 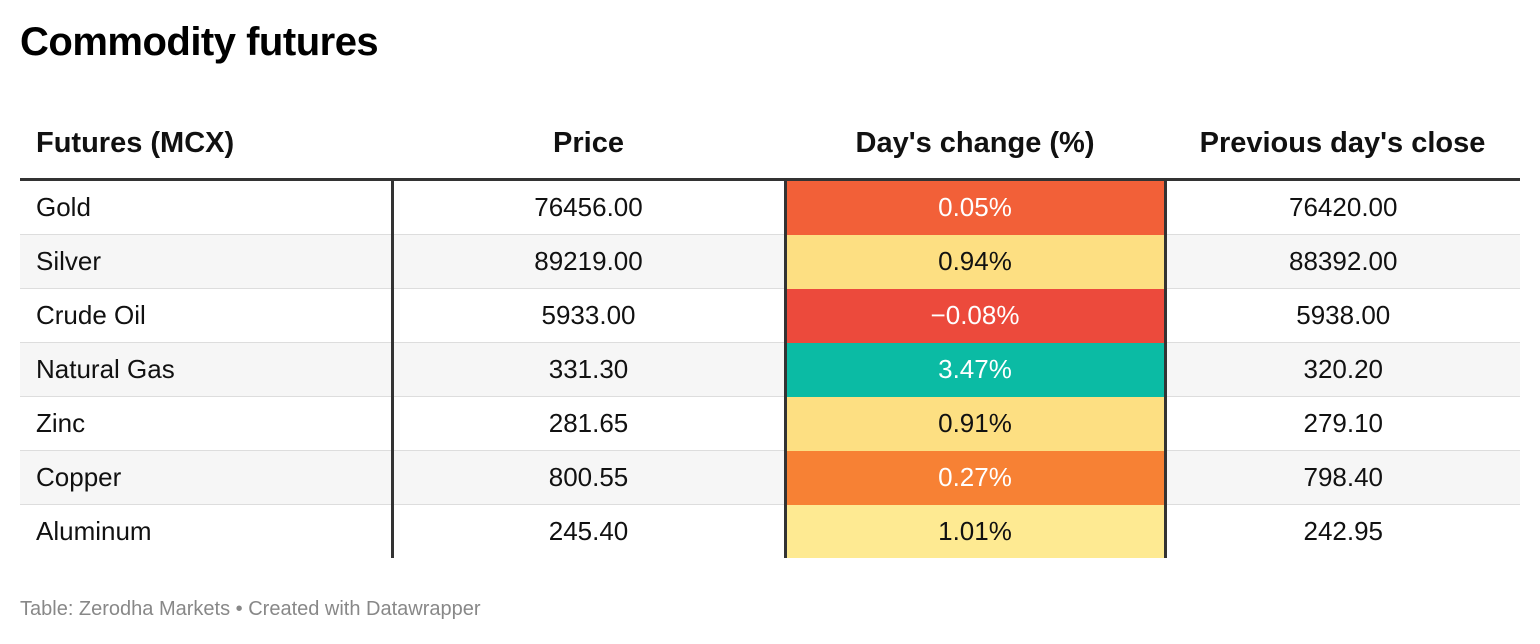 What do you see at coordinates (589, 315) in the screenshot?
I see `cell-price: 5933.00` at bounding box center [589, 315].